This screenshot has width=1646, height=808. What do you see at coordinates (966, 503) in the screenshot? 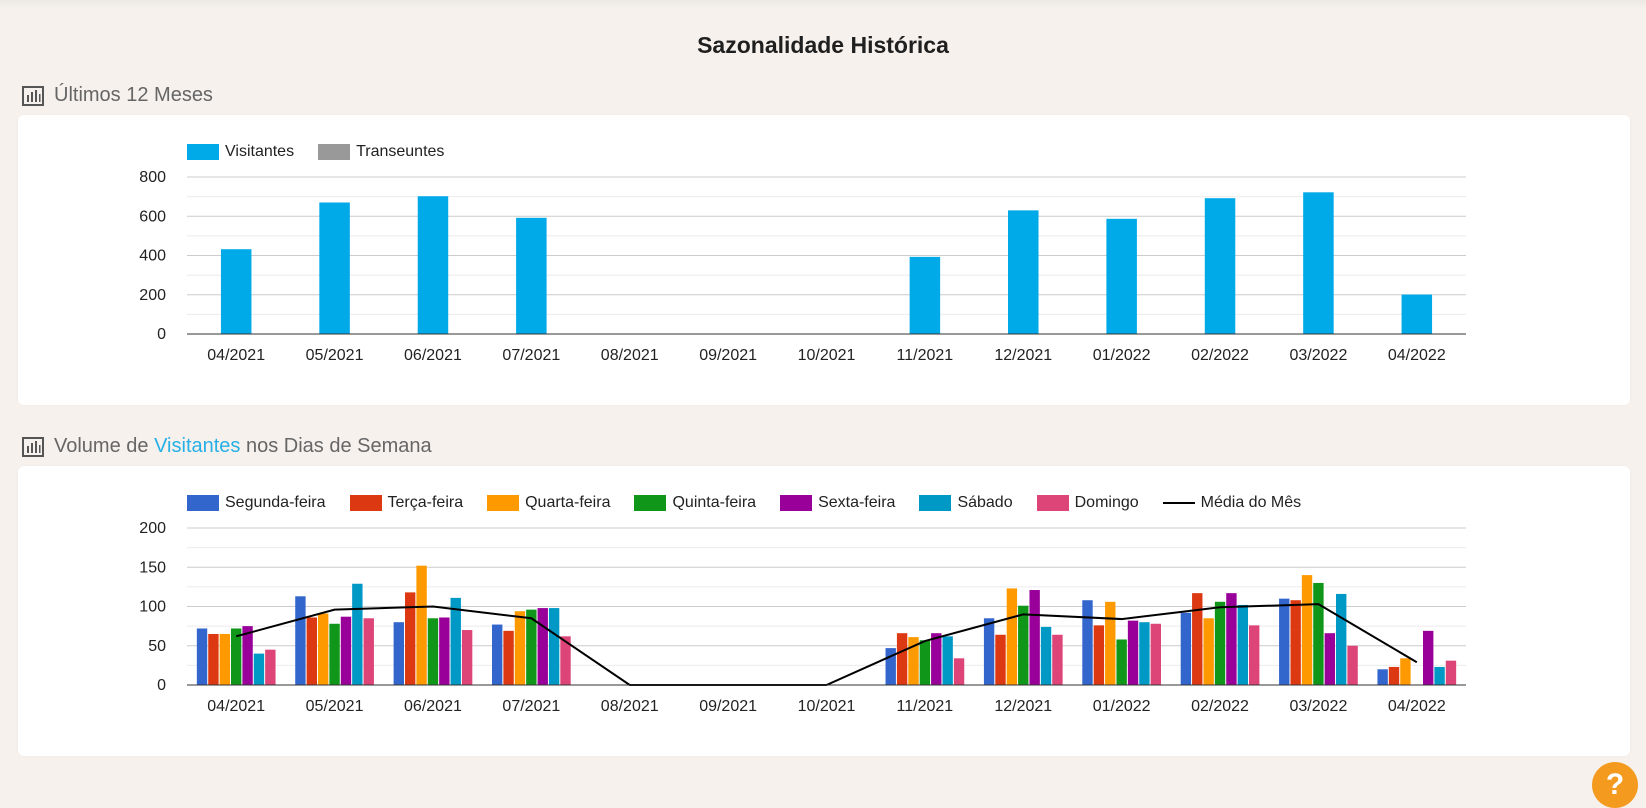
I see `legend-item: Sábado` at bounding box center [966, 503].